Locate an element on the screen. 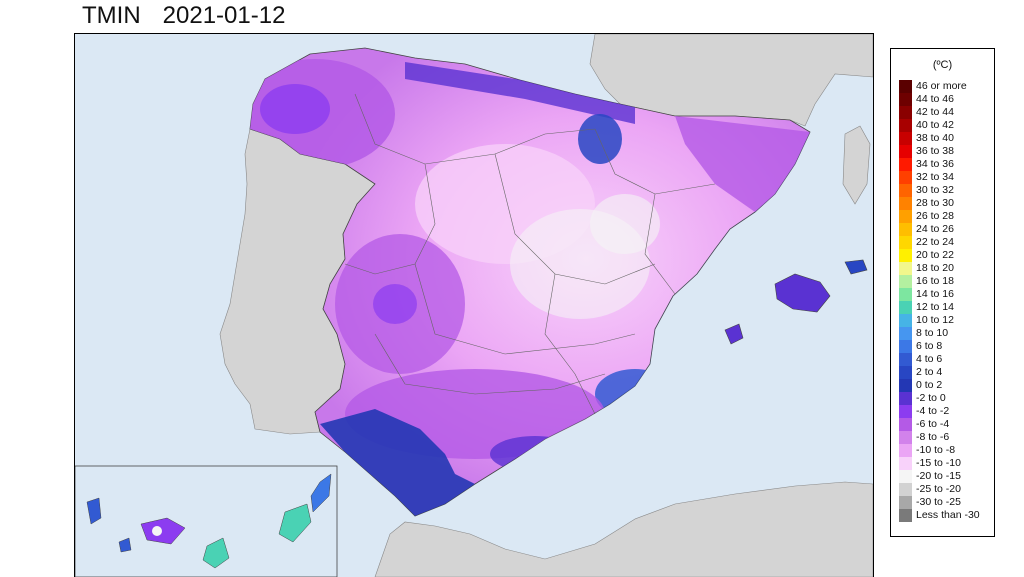 The height and width of the screenshot is (577, 1024). legend-label: -8 to -6 is located at coordinates (933, 437).